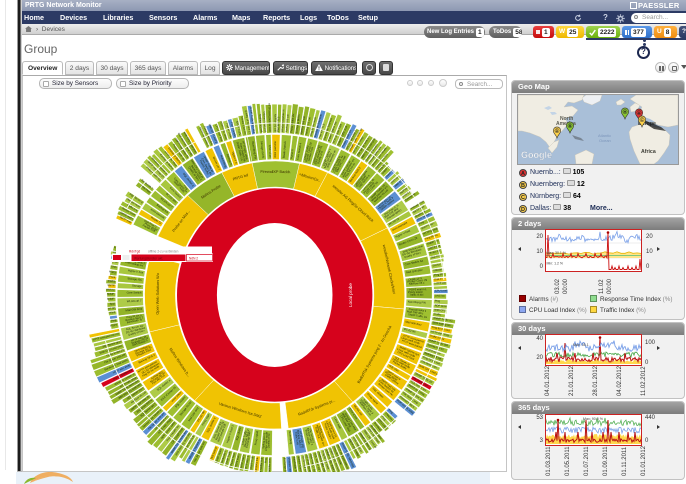 This screenshot has height=484, width=686. I want to click on svg-text: HTTP ww, so click(441, 282).